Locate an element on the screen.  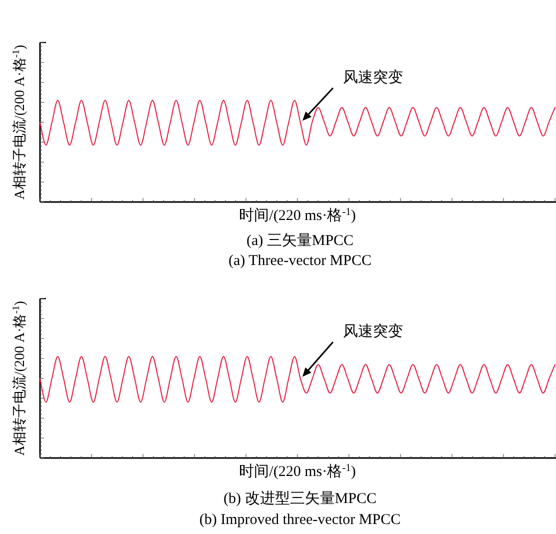
text: (b) 改进型三矢量MPCC is located at coordinates (300, 498).